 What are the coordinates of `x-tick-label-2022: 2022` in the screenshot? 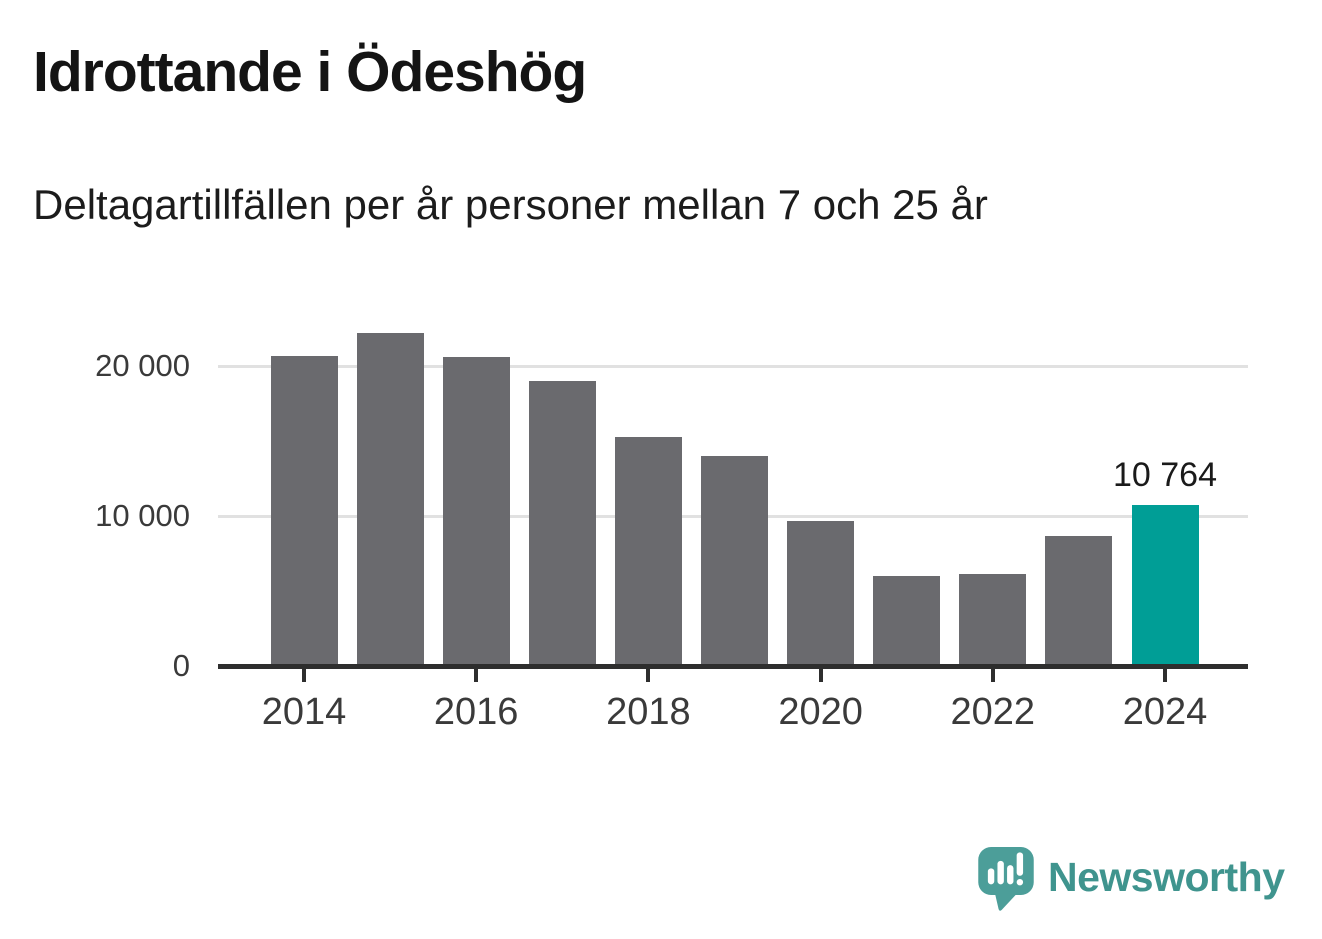 It's located at (993, 712).